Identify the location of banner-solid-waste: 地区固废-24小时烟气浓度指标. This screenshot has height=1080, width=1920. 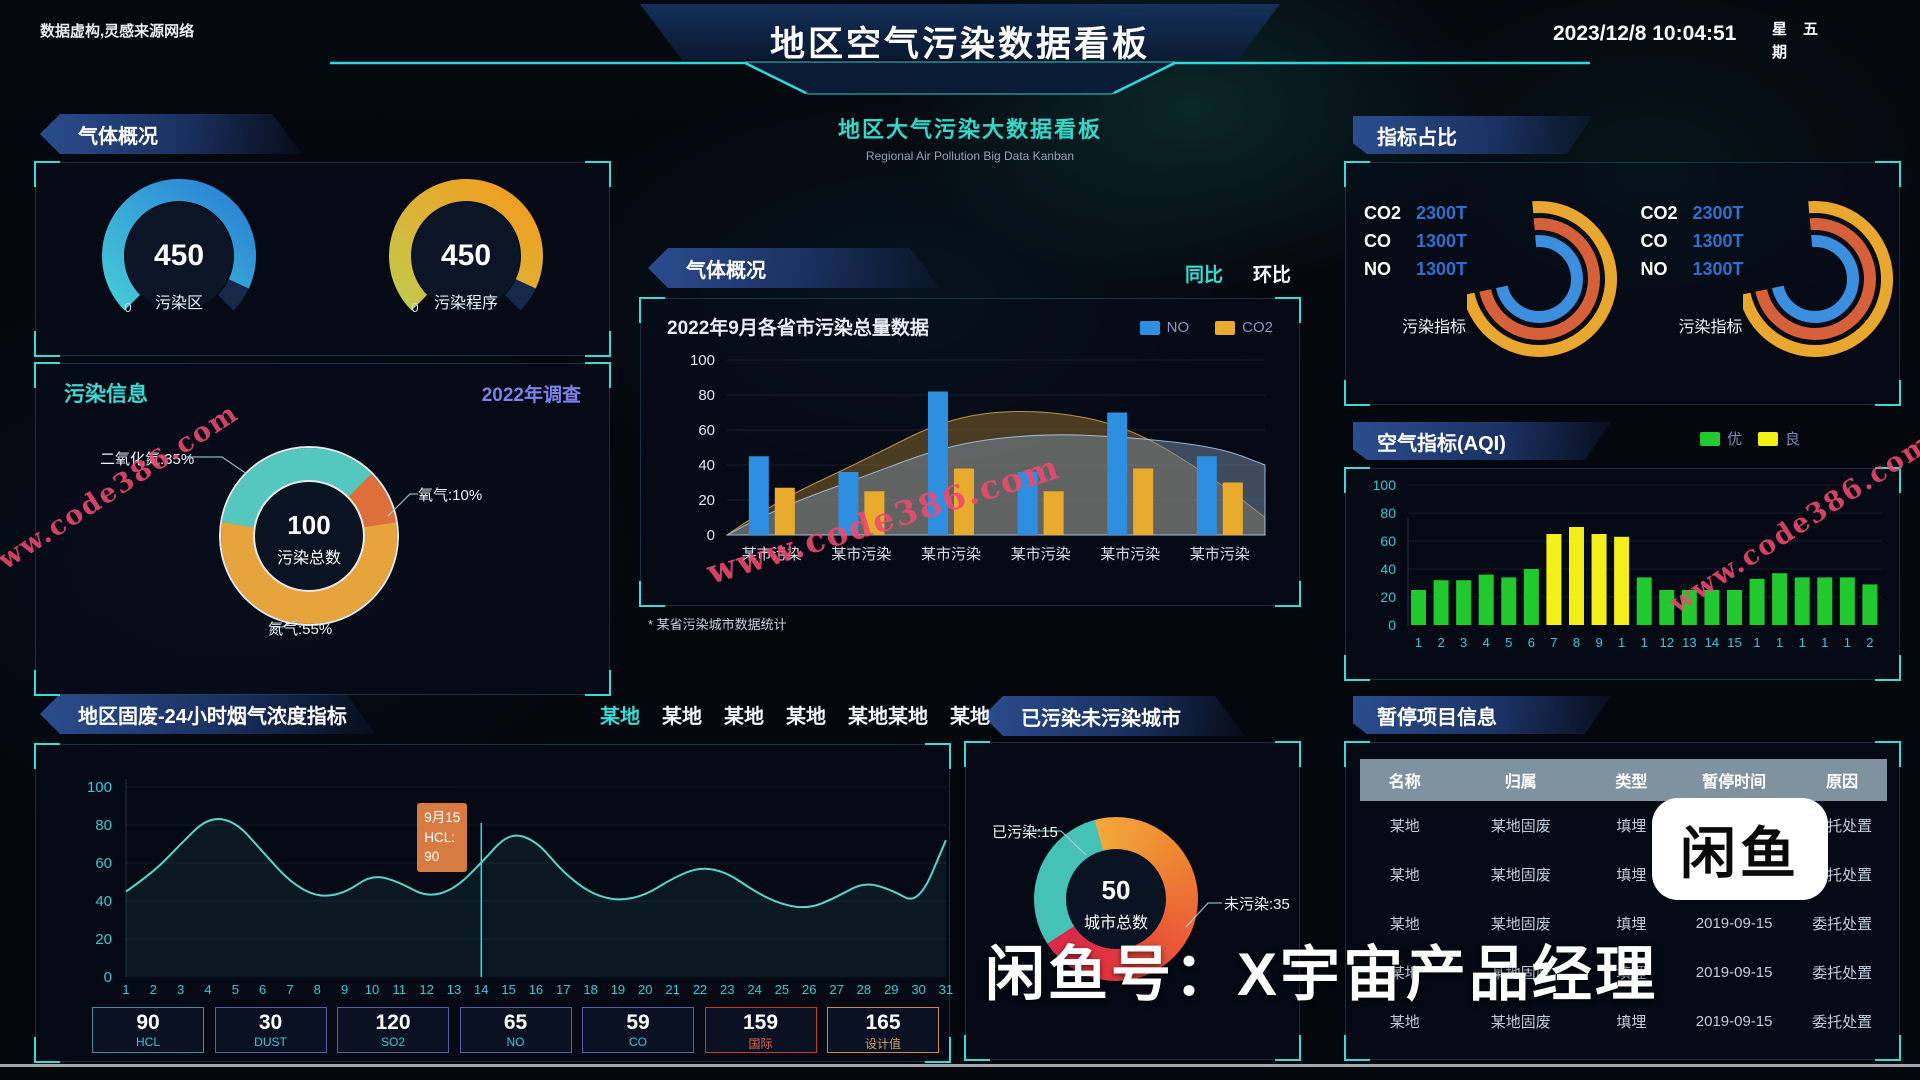
(208, 714).